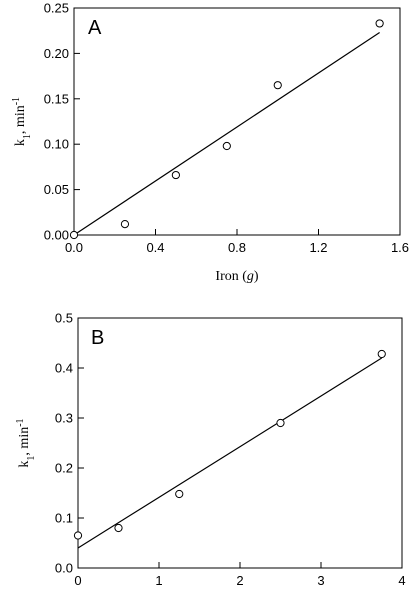  What do you see at coordinates (74, 247) in the screenshot?
I see `x-tick-label: 0.0` at bounding box center [74, 247].